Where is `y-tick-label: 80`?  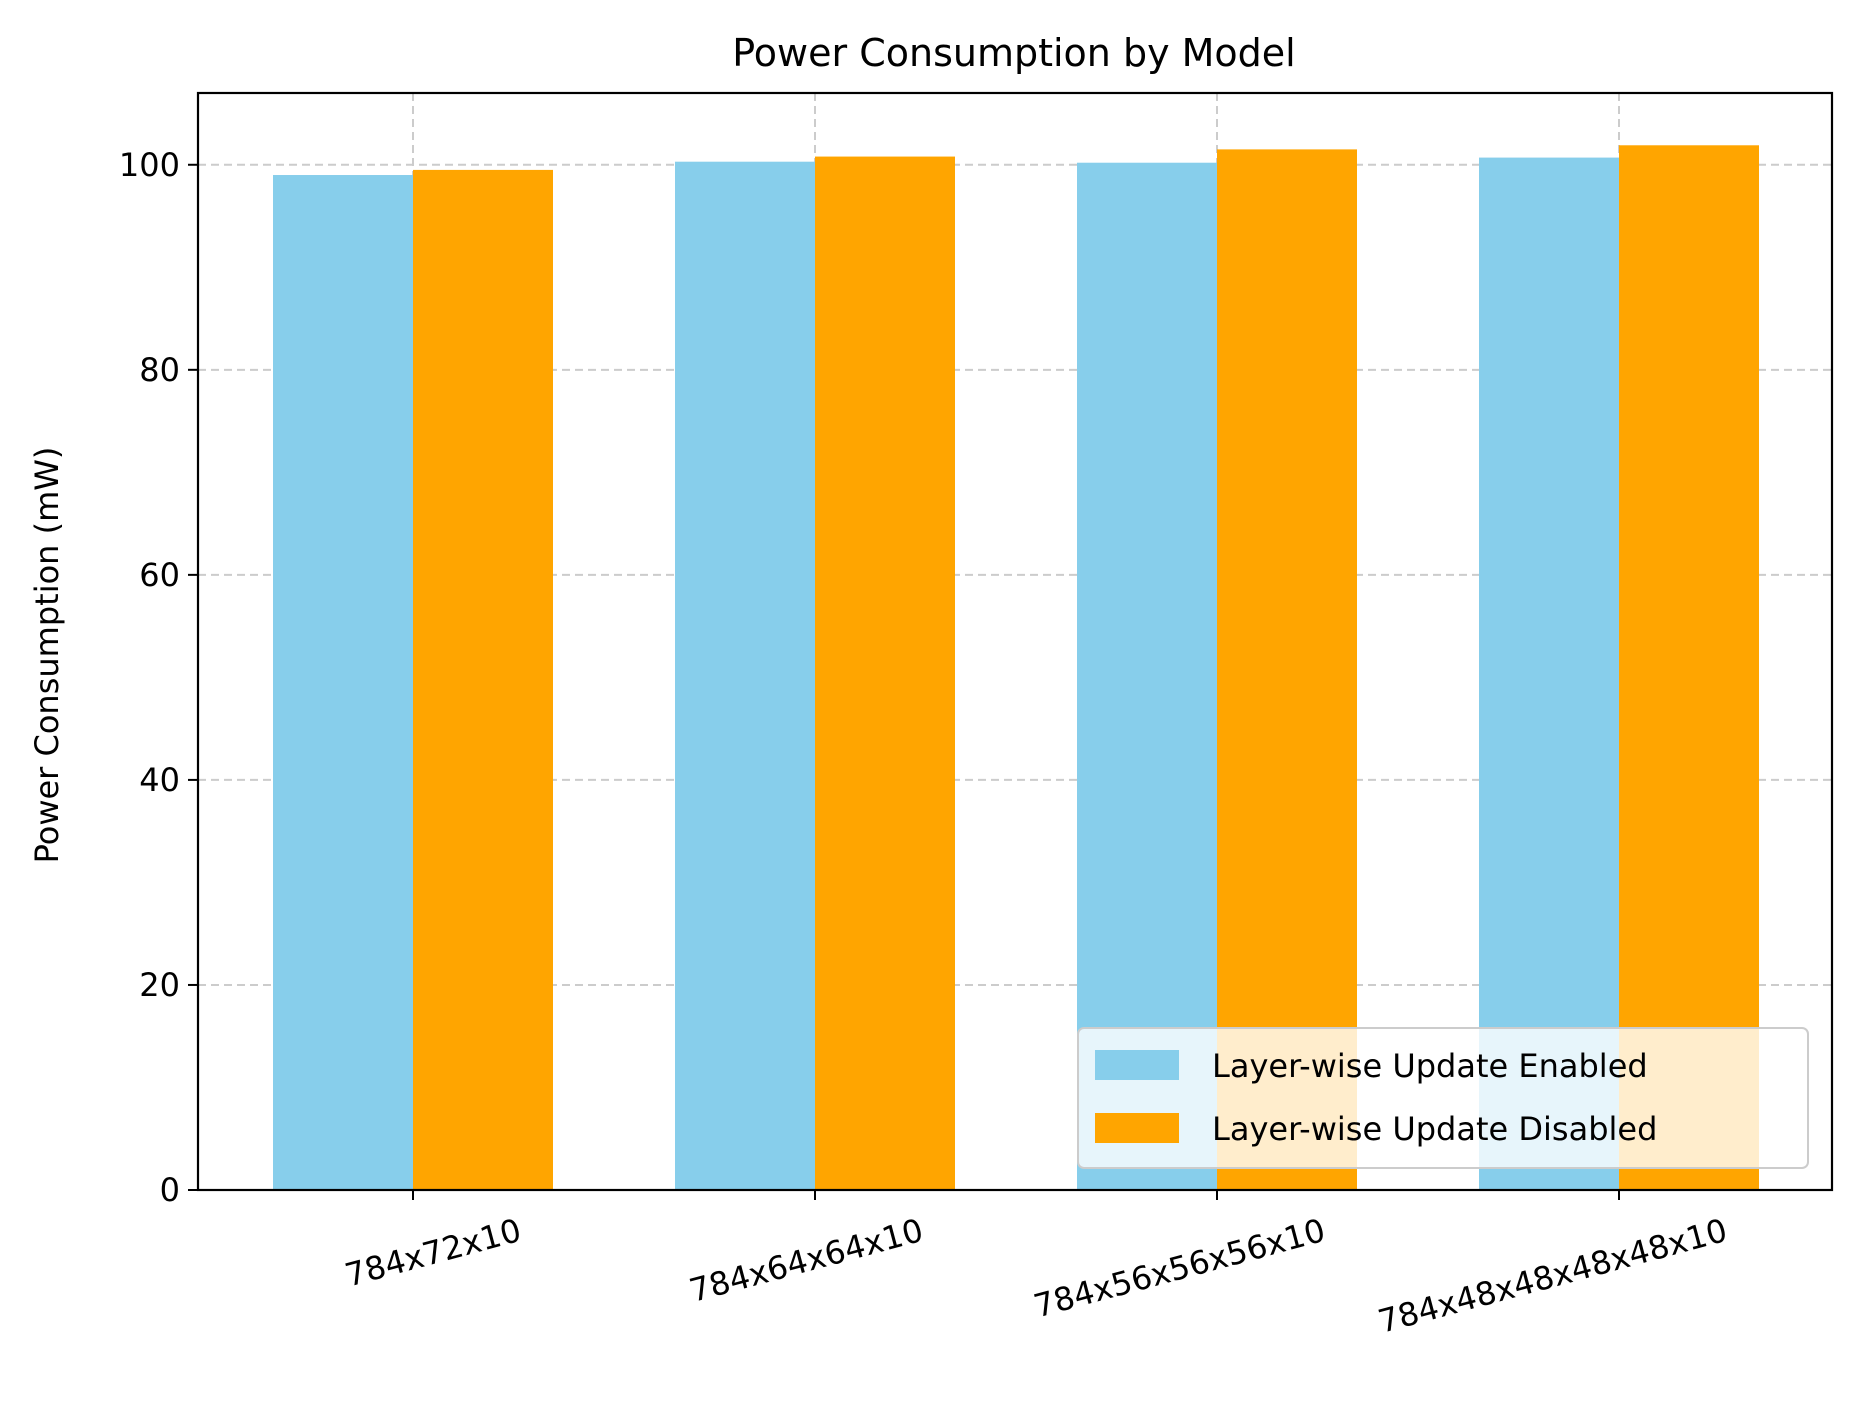 y-tick-label: 80 is located at coordinates (159, 370).